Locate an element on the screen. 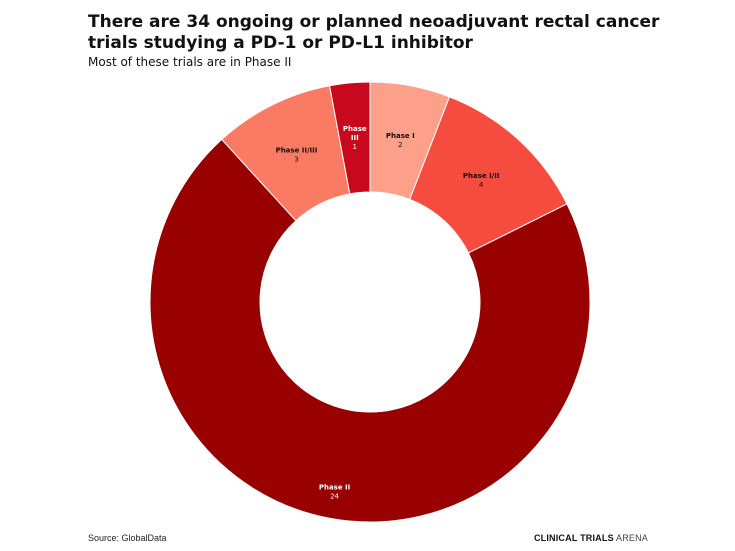  label-name: Phase II is located at coordinates (334, 488).